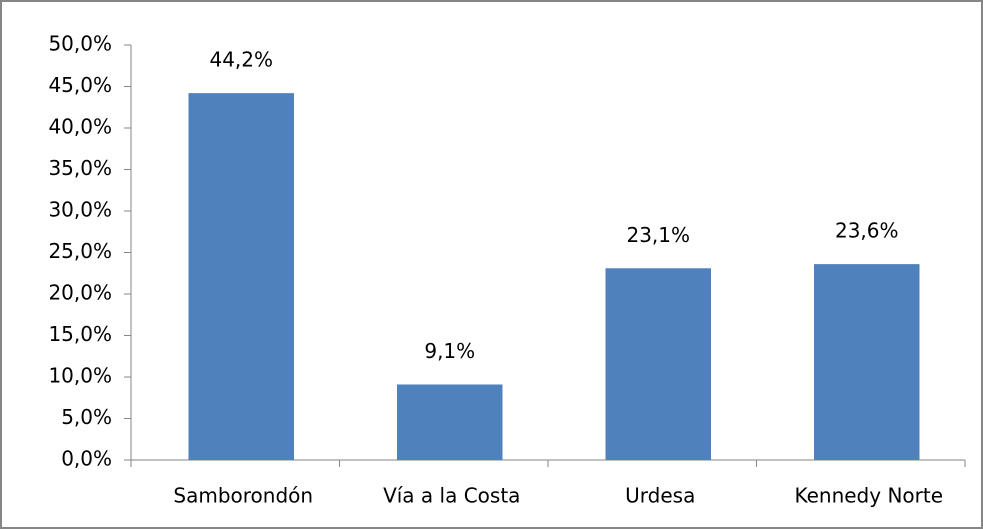  Describe the element at coordinates (80, 376) in the screenshot. I see `y-tick-label: 10,0%` at that location.